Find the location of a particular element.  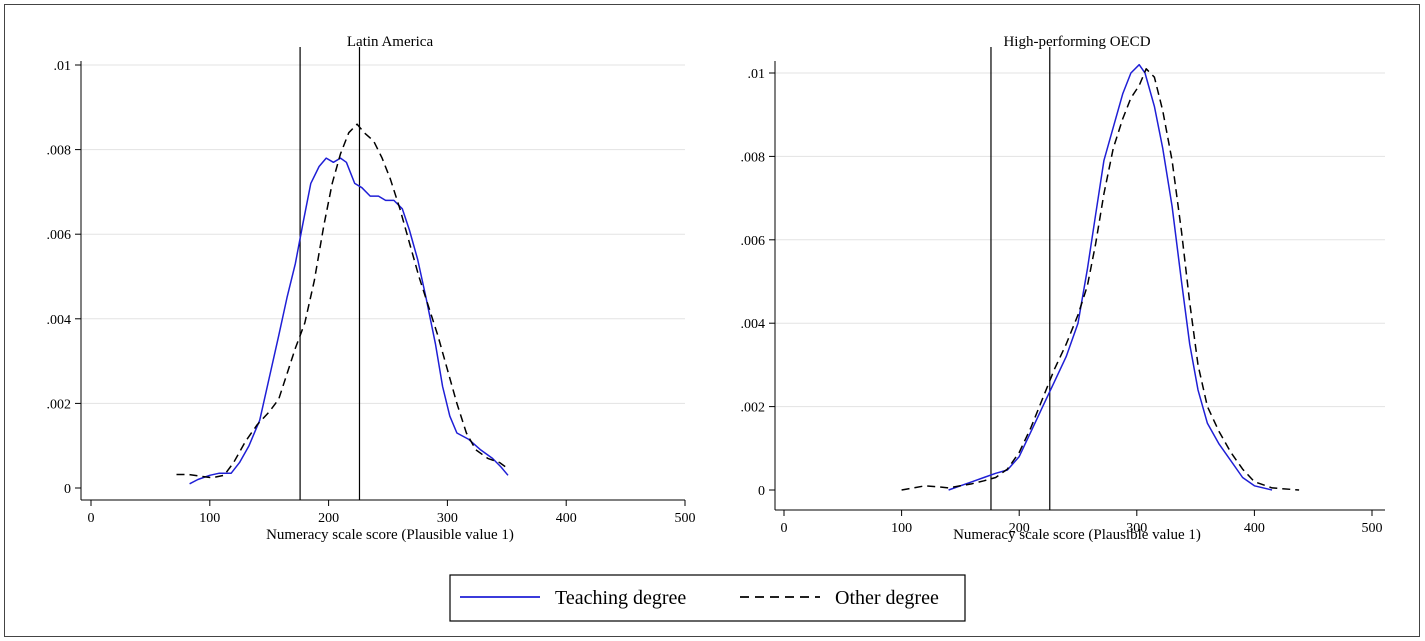

series-line-other-degree is located at coordinates (341, 301).